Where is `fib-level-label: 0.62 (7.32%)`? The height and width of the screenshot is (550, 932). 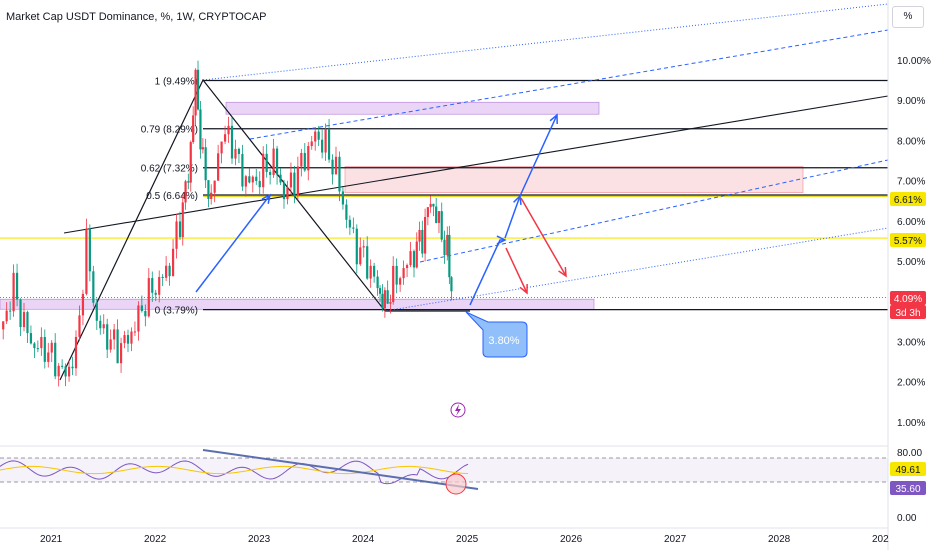
fib-level-label: 0.62 (7.32%) is located at coordinates (169, 169).